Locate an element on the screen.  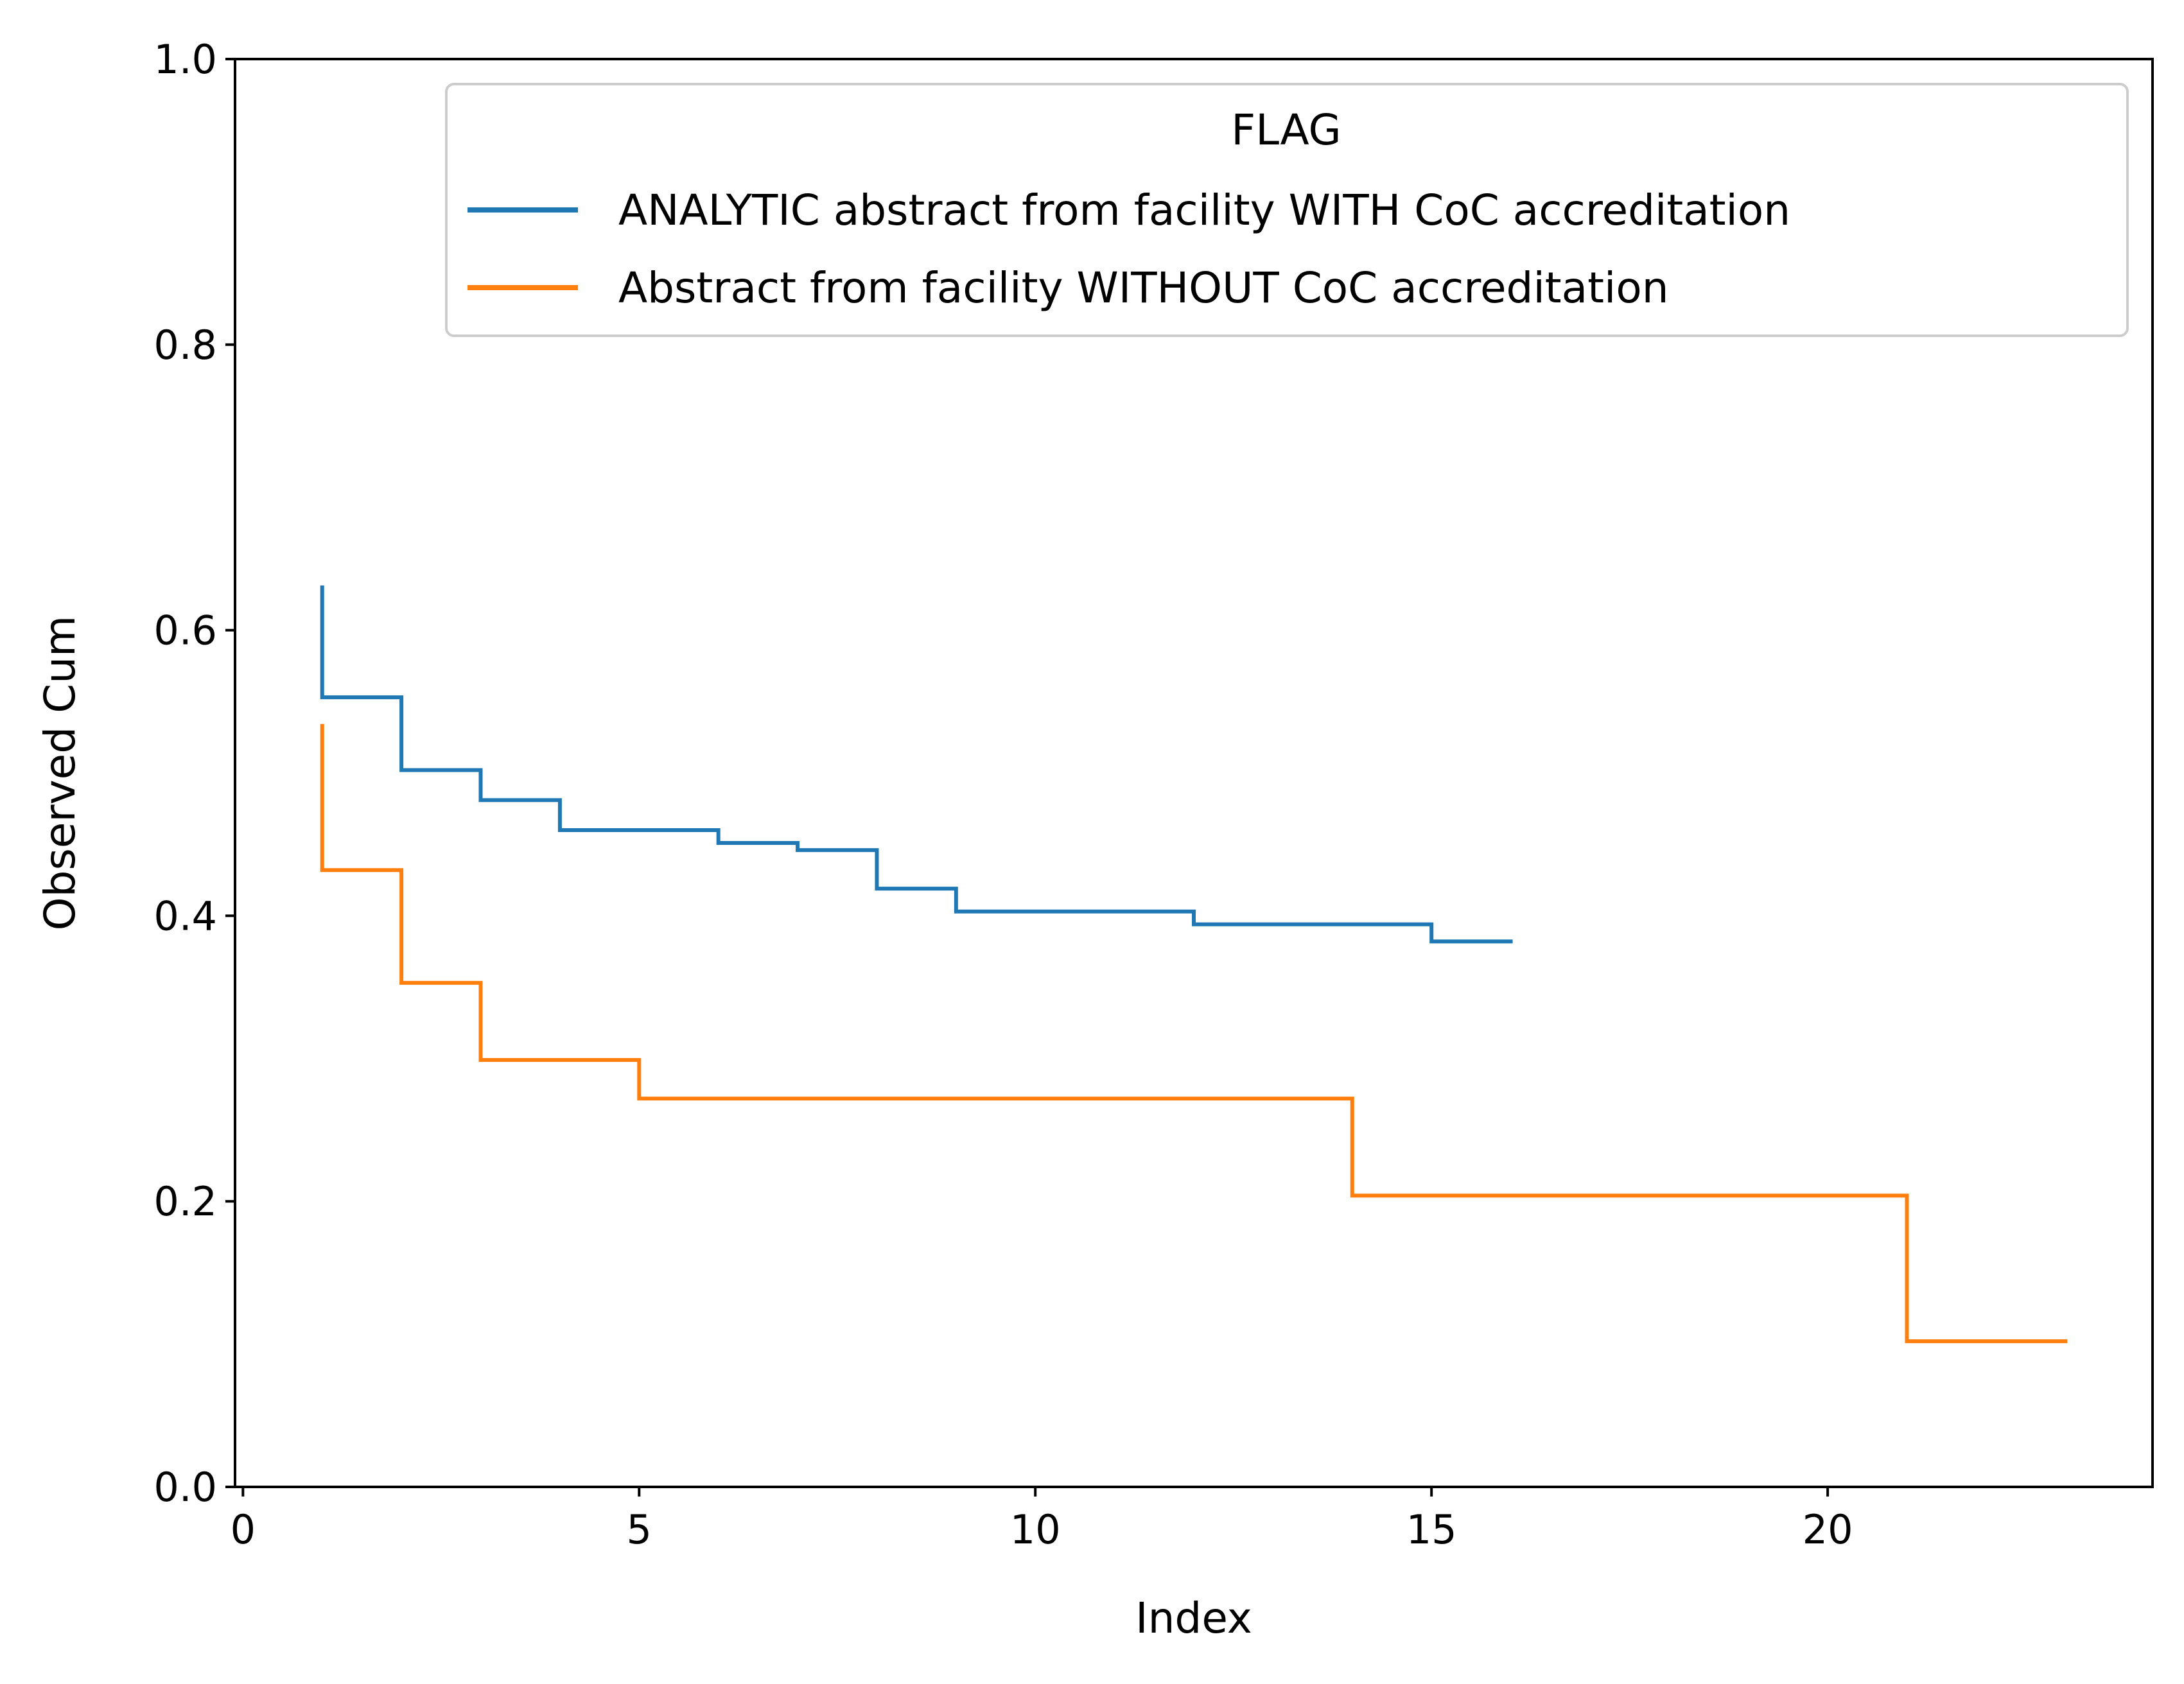
legend-title: FLAG is located at coordinates (1286, 130).